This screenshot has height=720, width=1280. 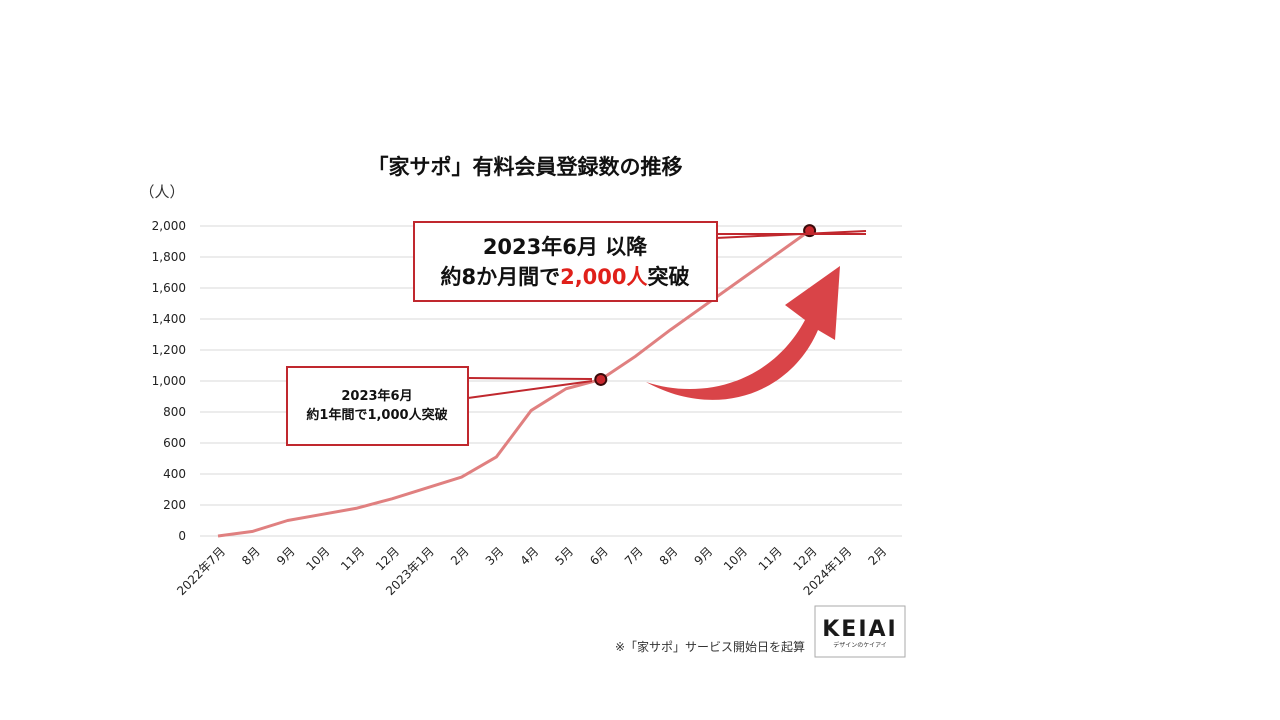 I want to click on callout-2000-box, so click(x=565, y=261).